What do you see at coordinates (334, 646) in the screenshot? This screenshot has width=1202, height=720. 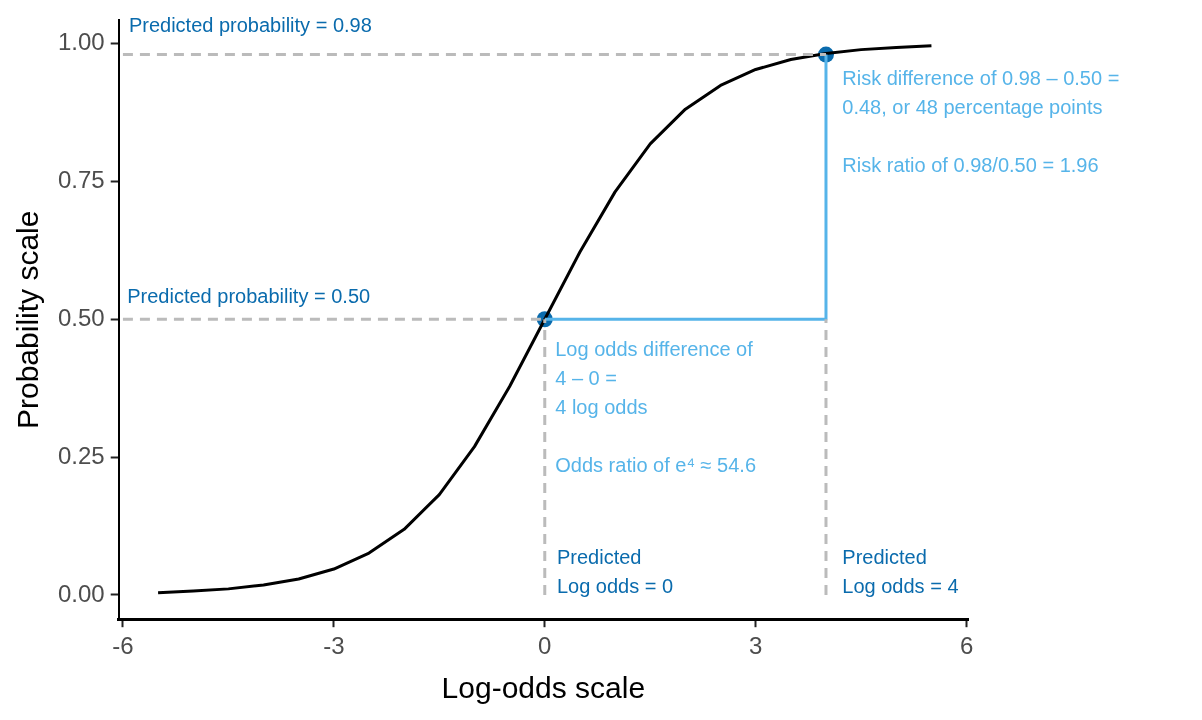 I see `x-tick-label: -3` at bounding box center [334, 646].